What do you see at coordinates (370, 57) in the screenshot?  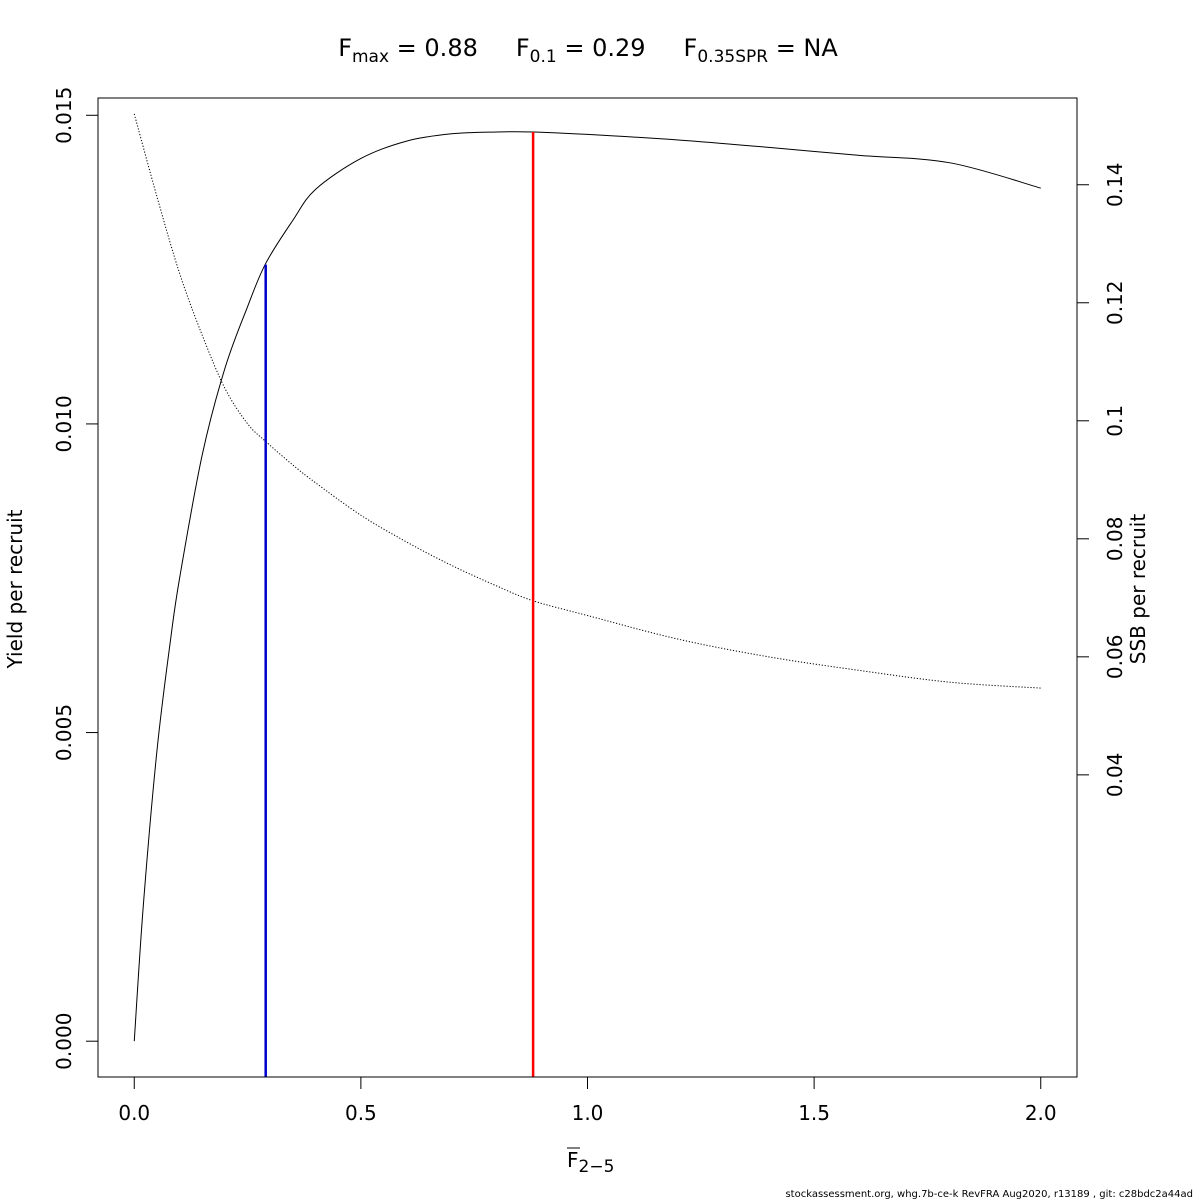 I see `fmax-subscript: max` at bounding box center [370, 57].